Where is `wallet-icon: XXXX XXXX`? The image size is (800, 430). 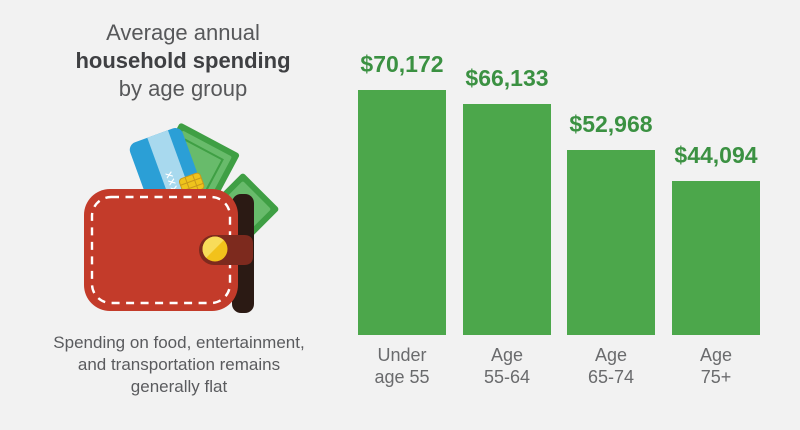
wallet-icon: XXXX XXXX is located at coordinates (181, 218).